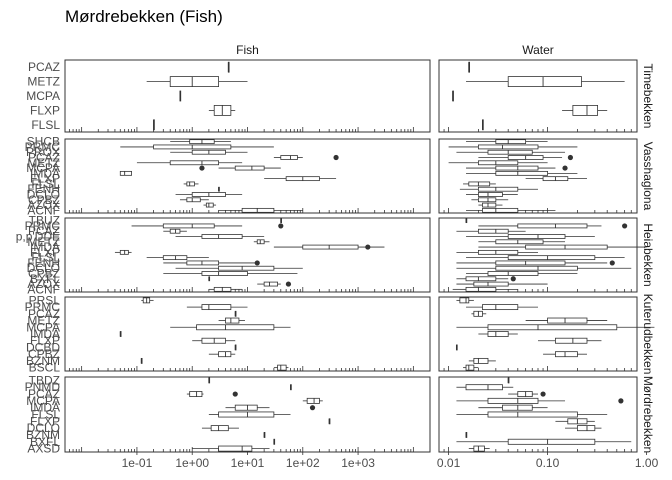 The width and height of the screenshot is (672, 480). What do you see at coordinates (231, 448) in the screenshot?
I see `boxplot-fish-axsd` at bounding box center [231, 448].